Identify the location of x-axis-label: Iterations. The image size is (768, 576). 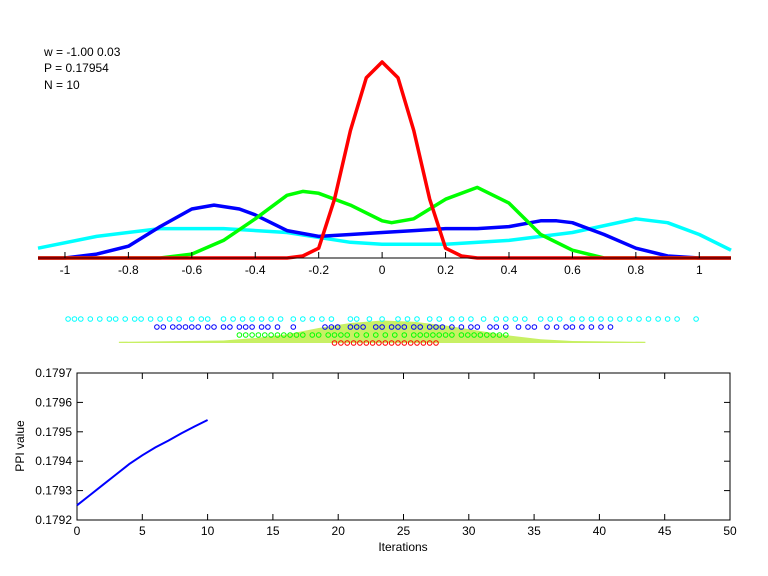
(402, 547).